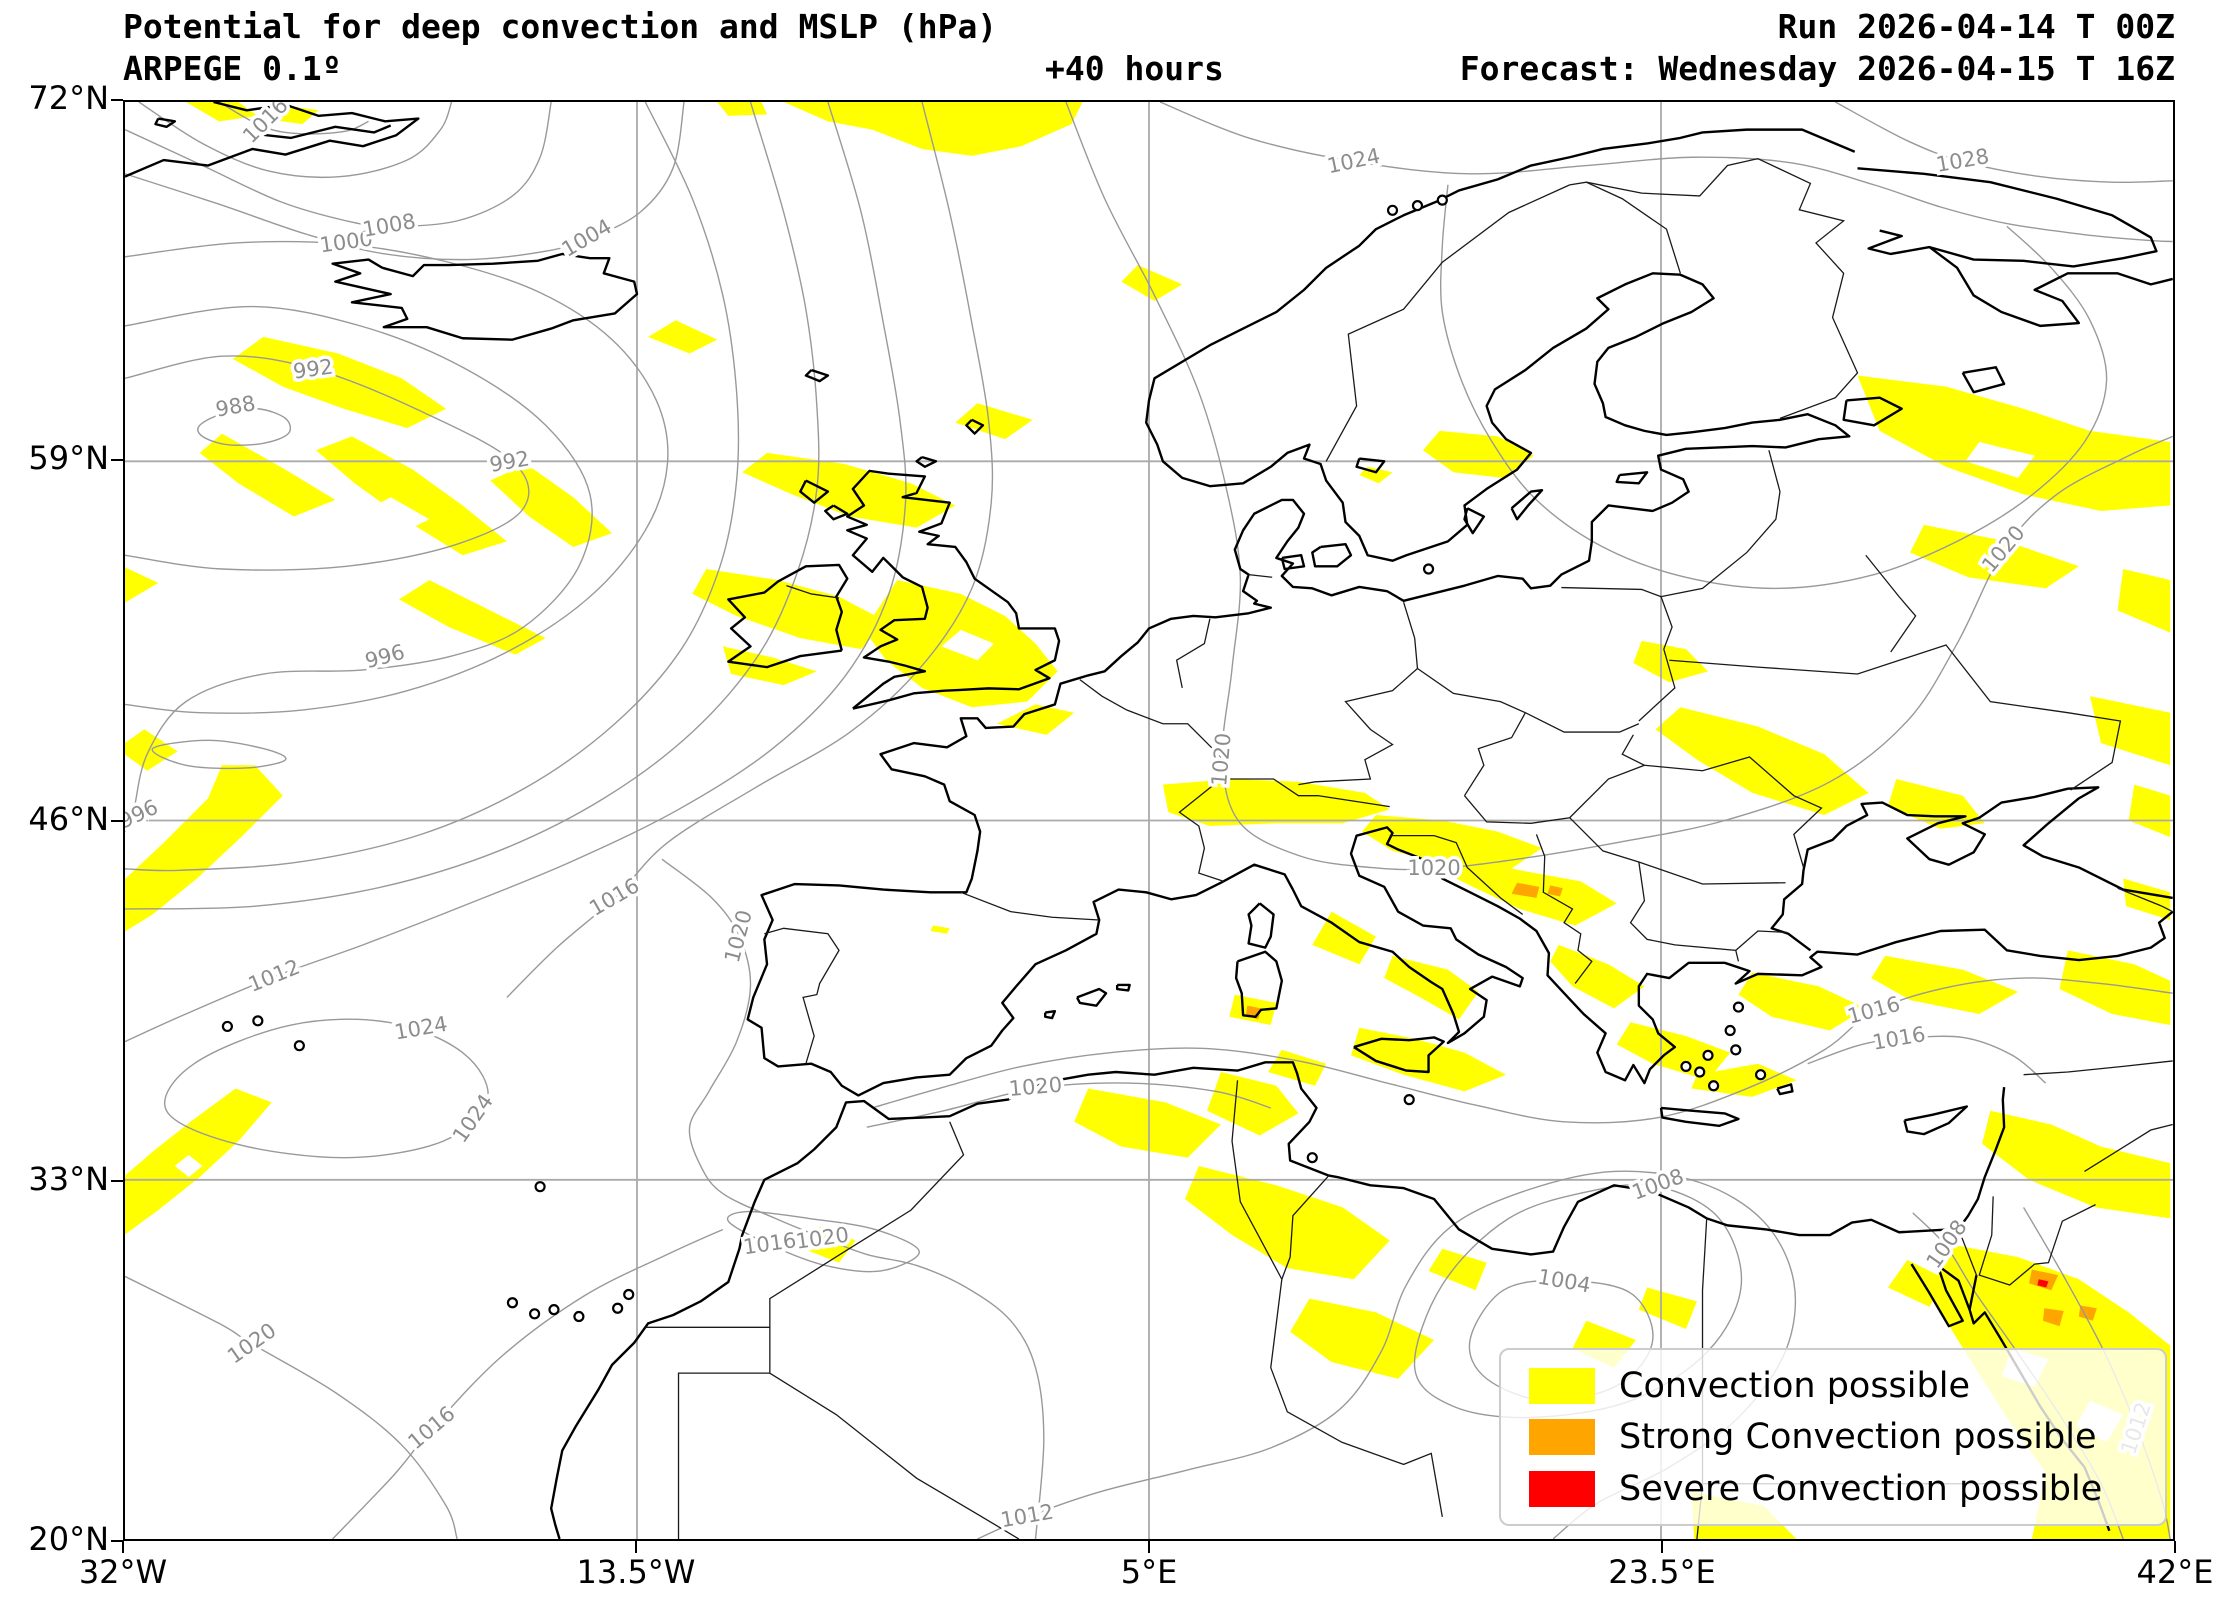  I want to click on lat-tick-label: 33°N, so click(68, 1178).